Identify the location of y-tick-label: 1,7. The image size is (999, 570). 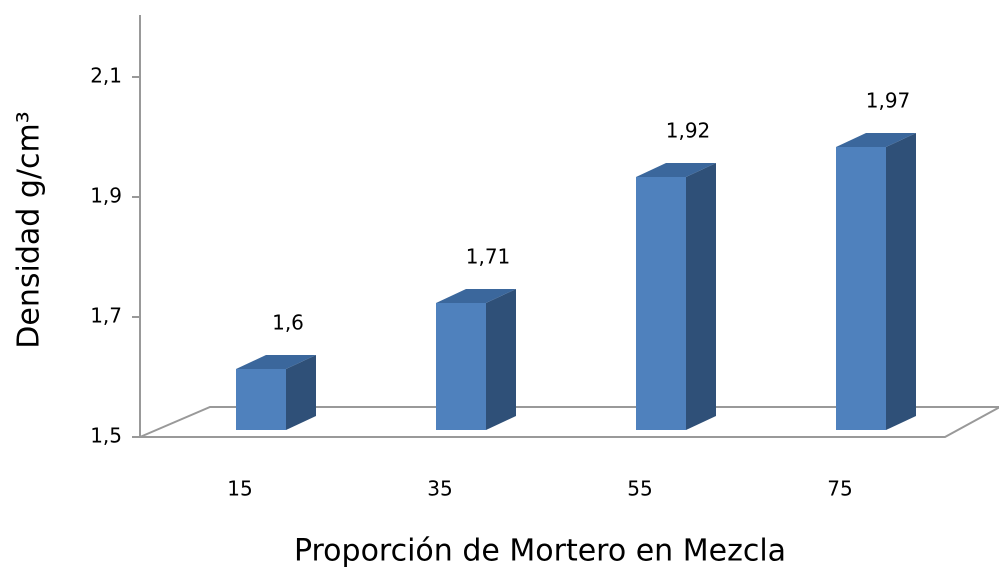
(106, 316).